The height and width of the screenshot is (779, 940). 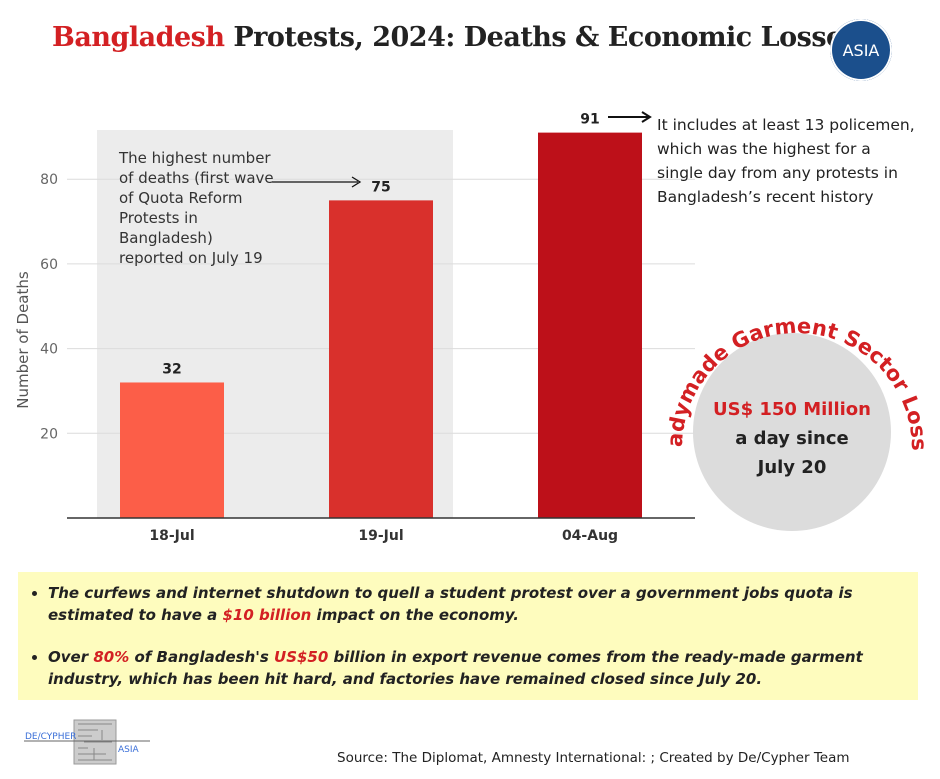 What do you see at coordinates (590, 325) in the screenshot?
I see `bar-04-Aug` at bounding box center [590, 325].